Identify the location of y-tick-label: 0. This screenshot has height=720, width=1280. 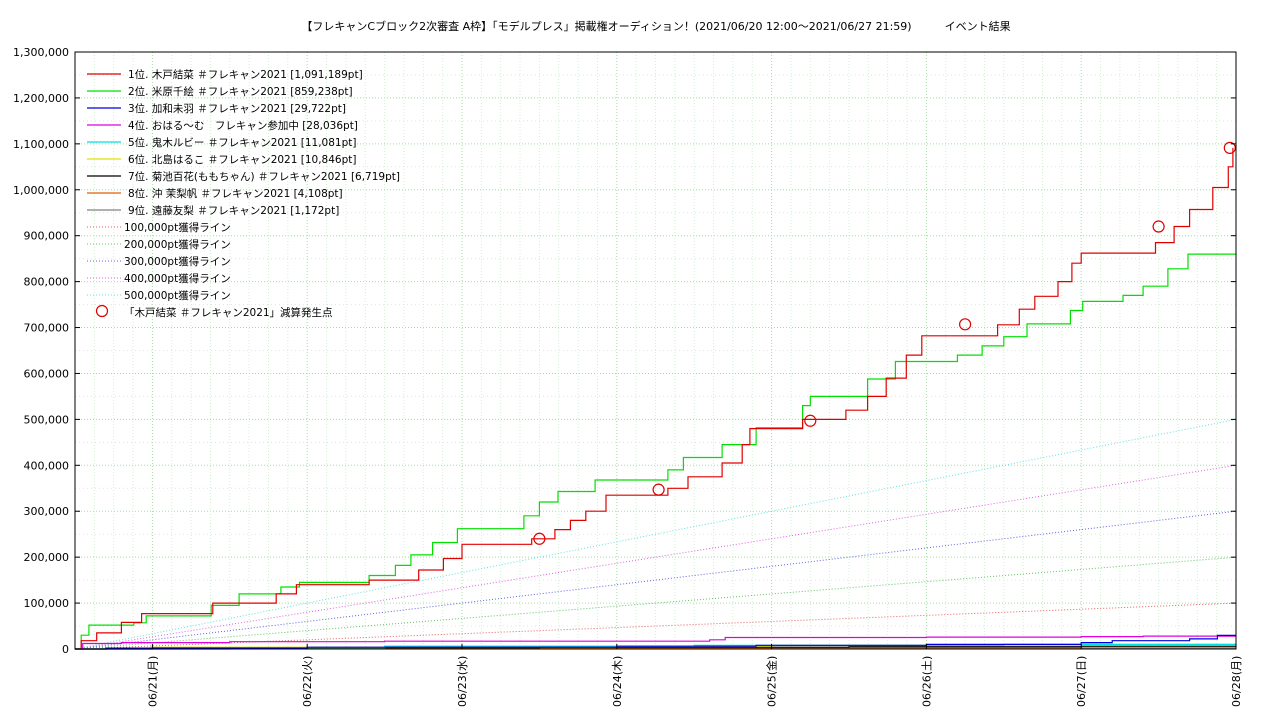
(65, 649).